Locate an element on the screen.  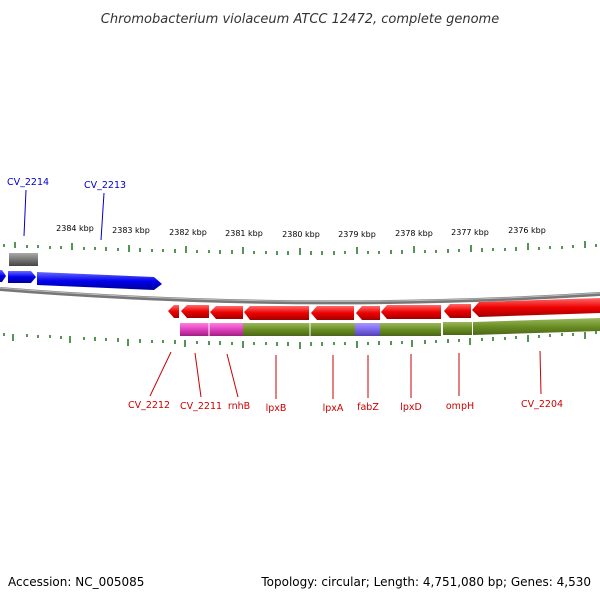
scale-label: 2382 kbp is located at coordinates (188, 232).